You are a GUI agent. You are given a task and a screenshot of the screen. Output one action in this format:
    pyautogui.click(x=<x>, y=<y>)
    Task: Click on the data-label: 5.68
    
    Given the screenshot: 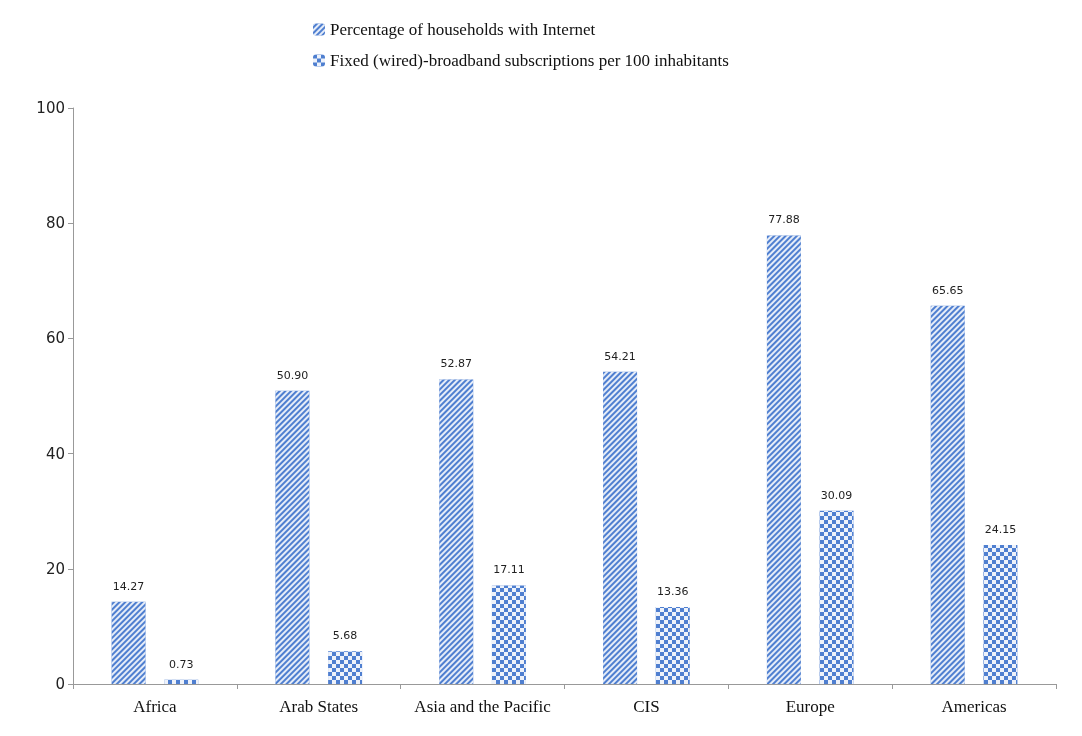 What is the action you would take?
    pyautogui.click(x=345, y=636)
    